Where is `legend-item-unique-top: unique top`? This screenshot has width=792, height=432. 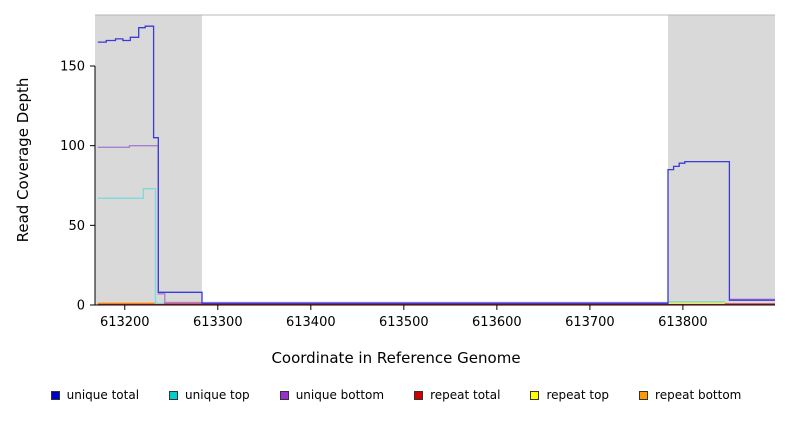 legend-item-unique-top: unique top is located at coordinates (209, 395).